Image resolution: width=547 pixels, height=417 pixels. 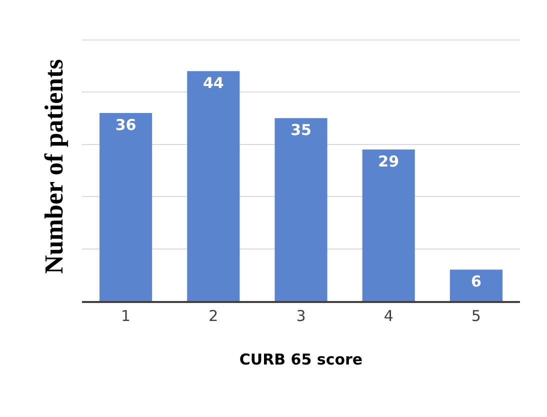 I want to click on data-label: 35, so click(x=301, y=130).